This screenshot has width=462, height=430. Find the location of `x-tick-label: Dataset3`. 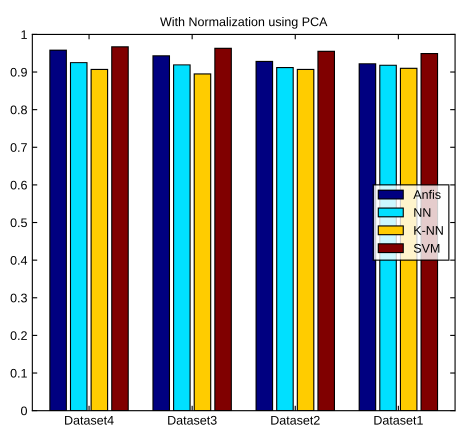

x-tick-label: Dataset3 is located at coordinates (192, 420).